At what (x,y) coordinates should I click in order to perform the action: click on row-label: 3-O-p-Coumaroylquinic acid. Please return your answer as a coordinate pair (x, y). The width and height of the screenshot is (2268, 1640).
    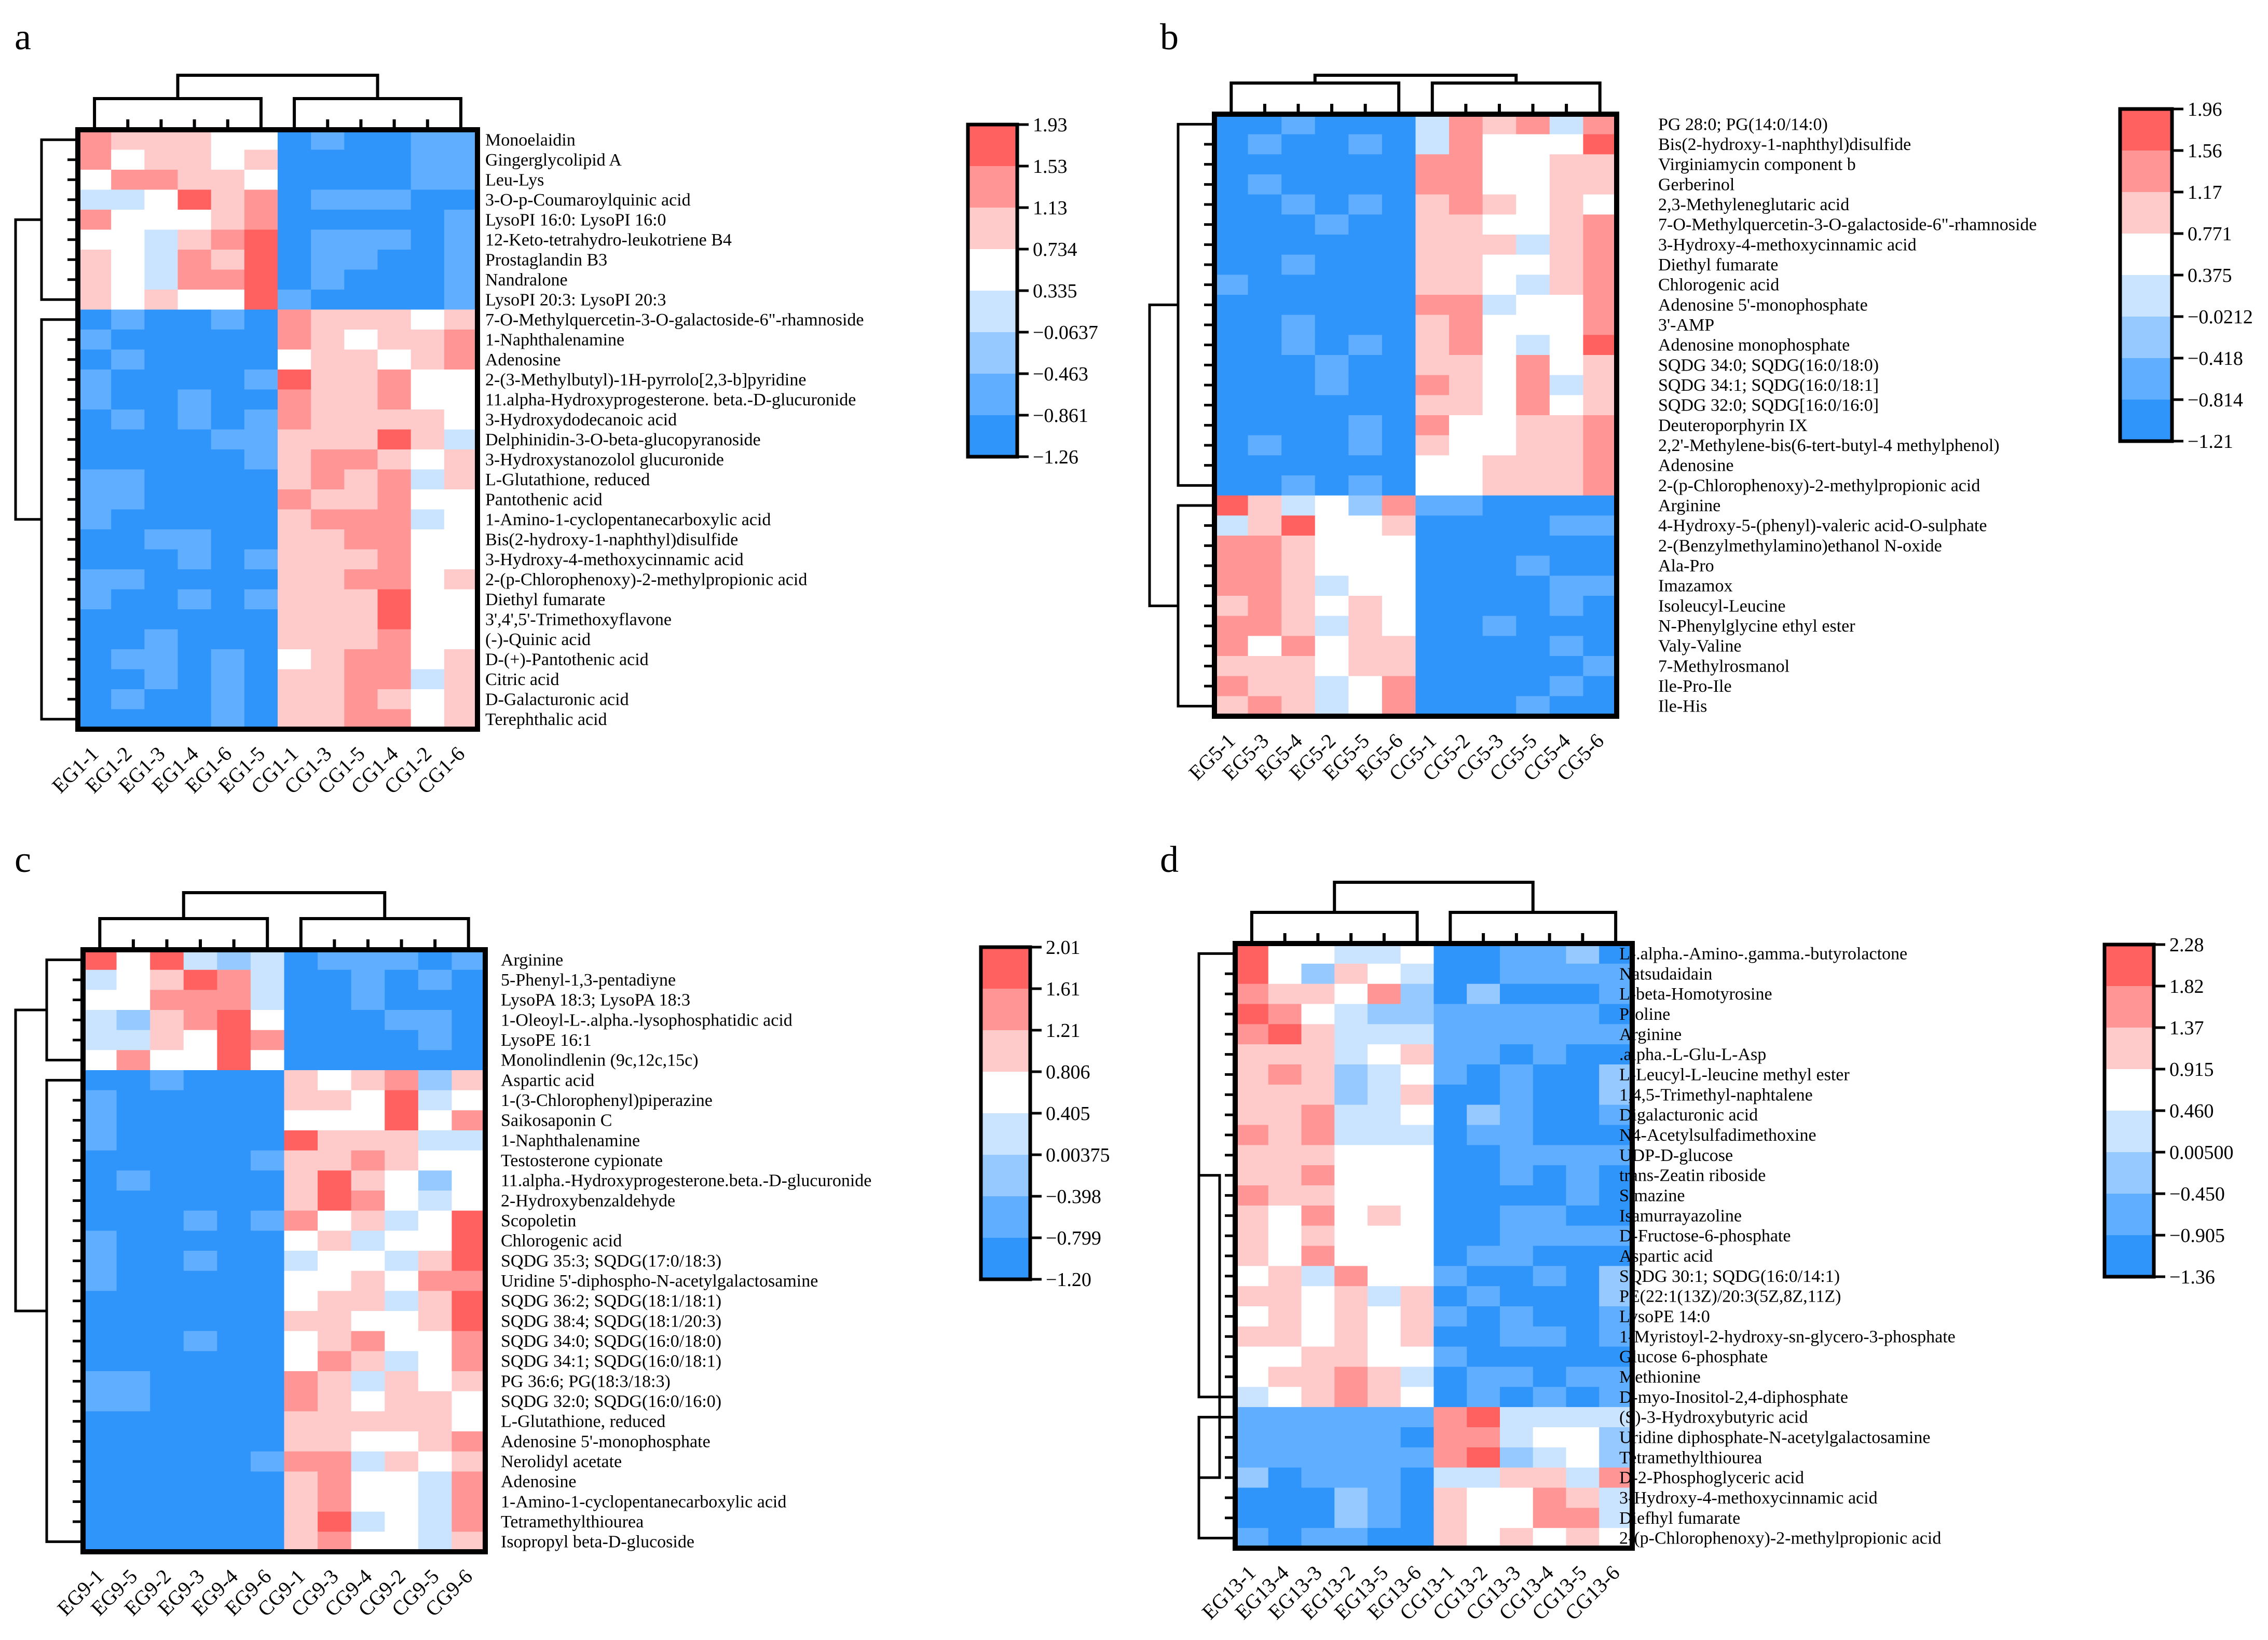
    Looking at the image, I should click on (588, 200).